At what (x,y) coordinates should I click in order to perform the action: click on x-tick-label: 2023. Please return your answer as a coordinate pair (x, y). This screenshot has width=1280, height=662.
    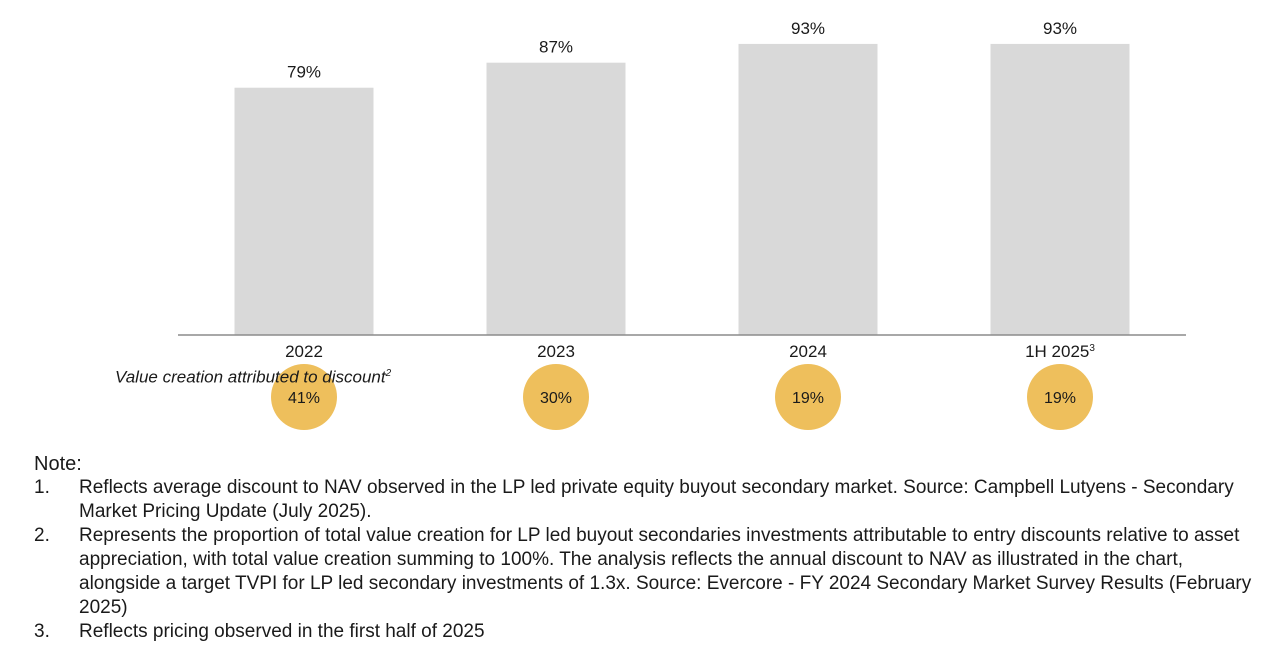
    Looking at the image, I should click on (556, 351).